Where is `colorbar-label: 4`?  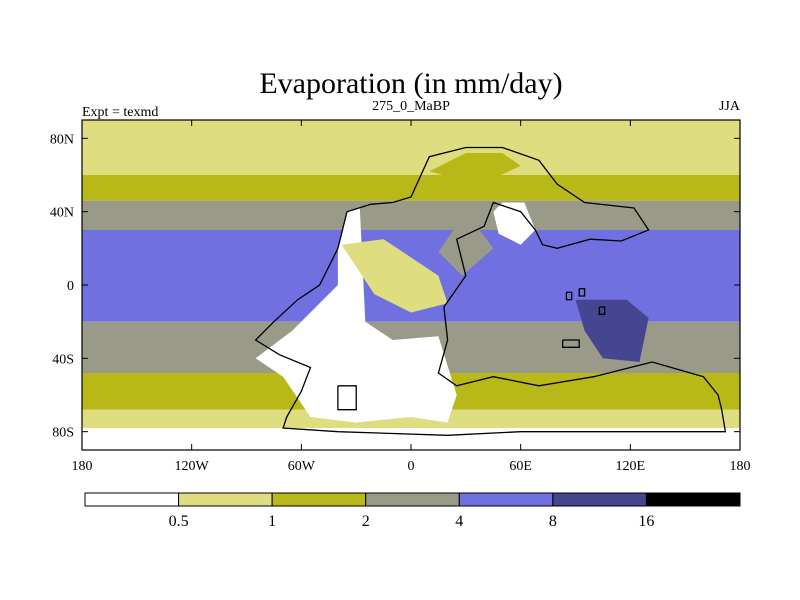 colorbar-label: 4 is located at coordinates (459, 521).